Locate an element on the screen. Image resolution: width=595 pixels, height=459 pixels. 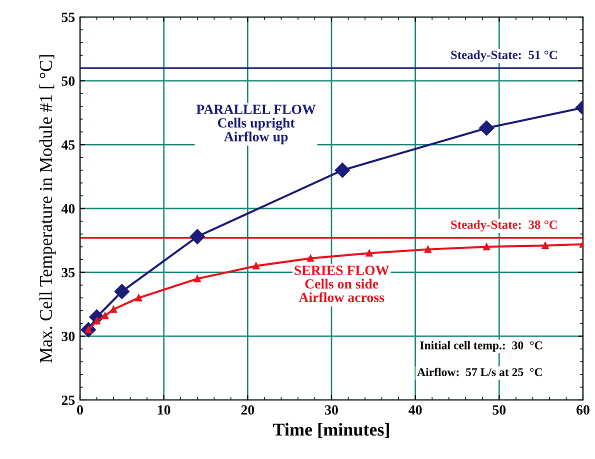
y-tick-label: 35 is located at coordinates (68, 273).